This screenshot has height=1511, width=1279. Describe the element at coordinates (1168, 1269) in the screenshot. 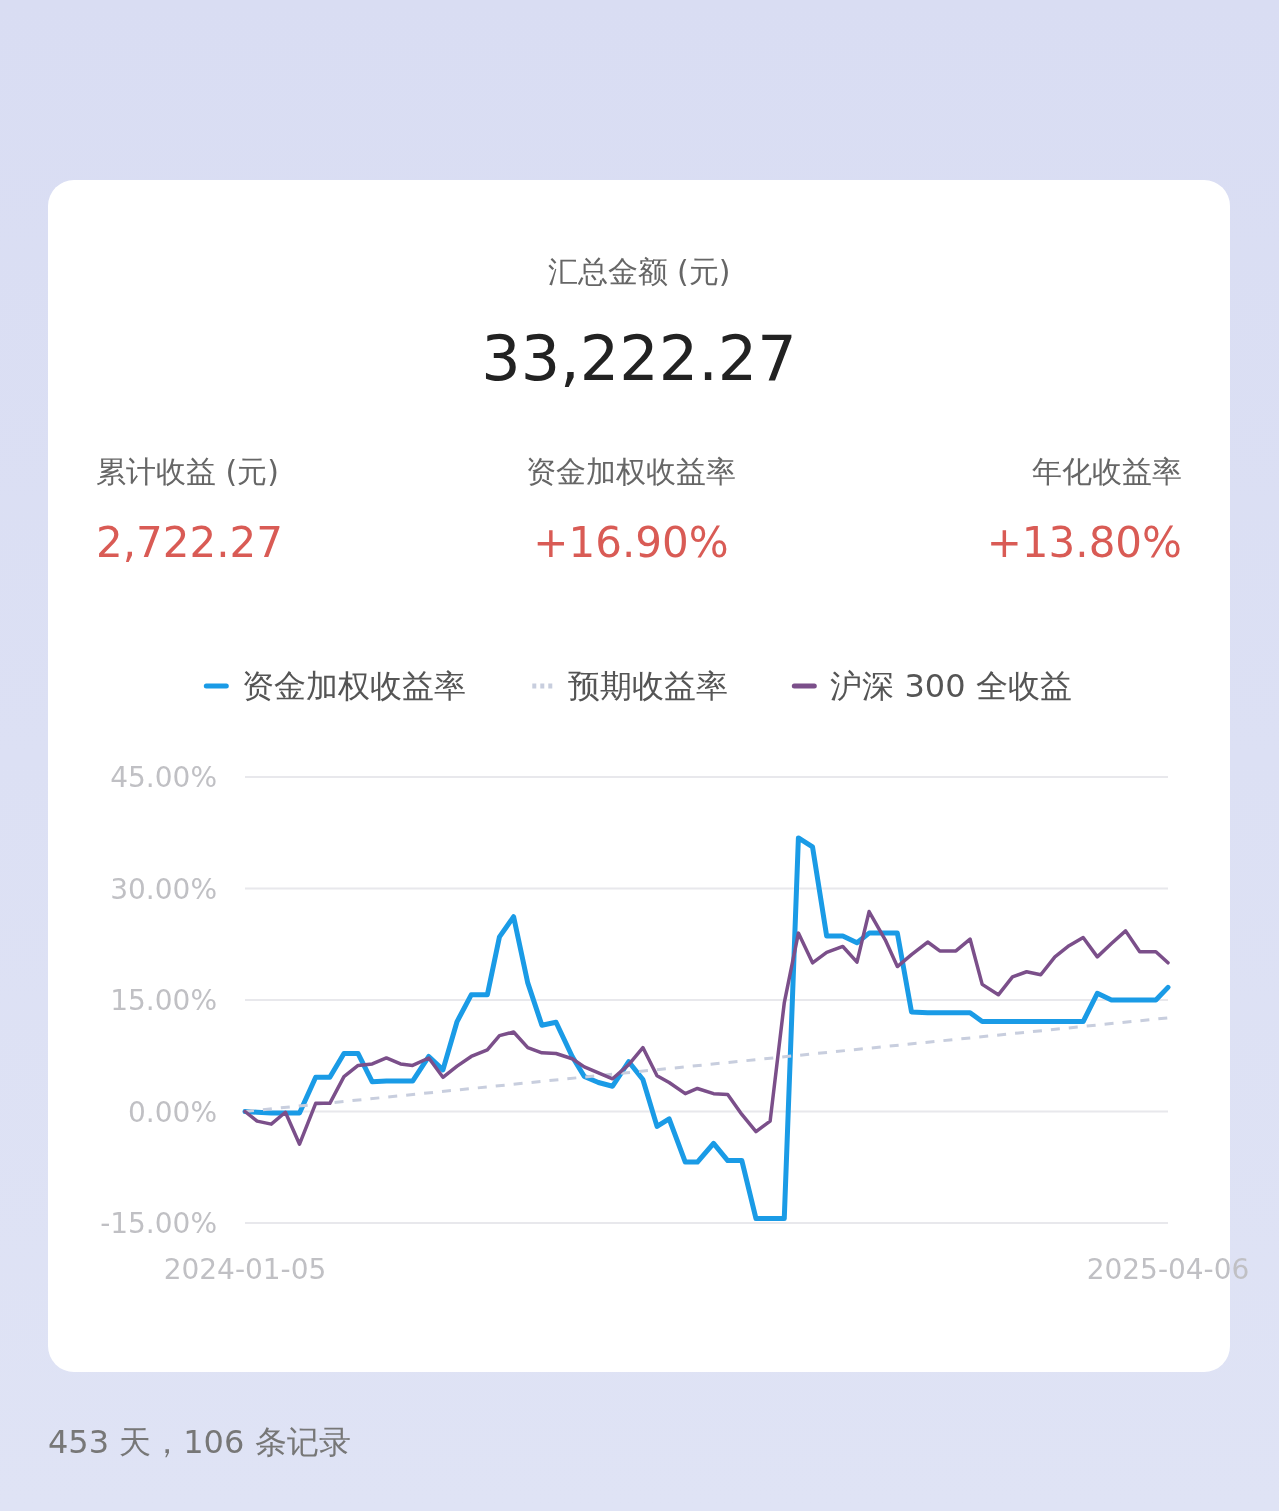

I see `x-tick-label: 2025-04-06` at that location.